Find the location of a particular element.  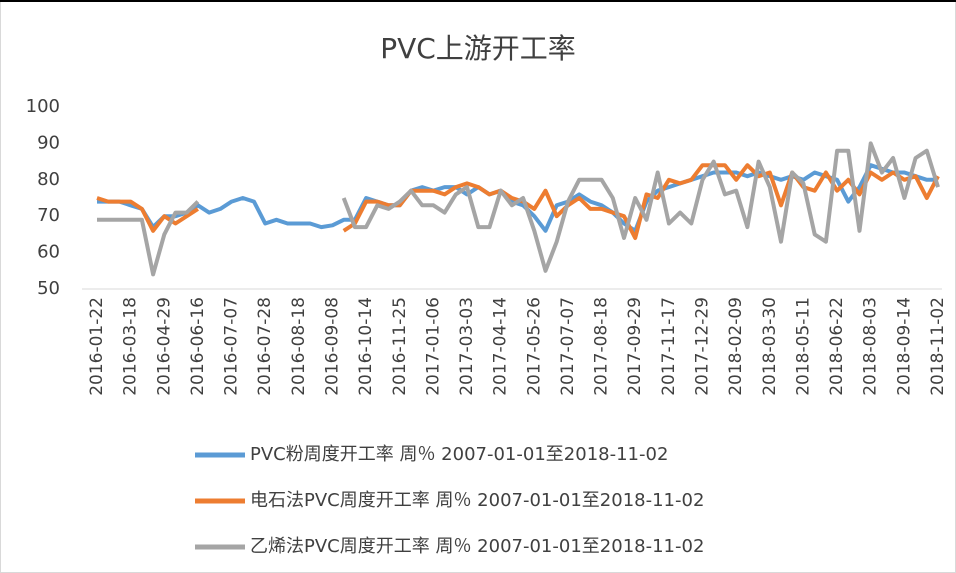

x-tick-label: 2016-08-18 is located at coordinates (299, 346).